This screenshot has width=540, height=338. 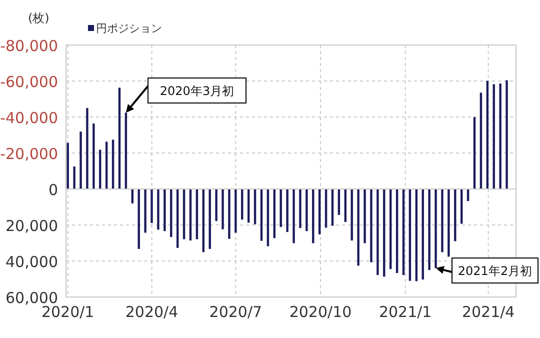 What do you see at coordinates (151, 312) in the screenshot?
I see `x-tick-label: 2020/4` at bounding box center [151, 312].